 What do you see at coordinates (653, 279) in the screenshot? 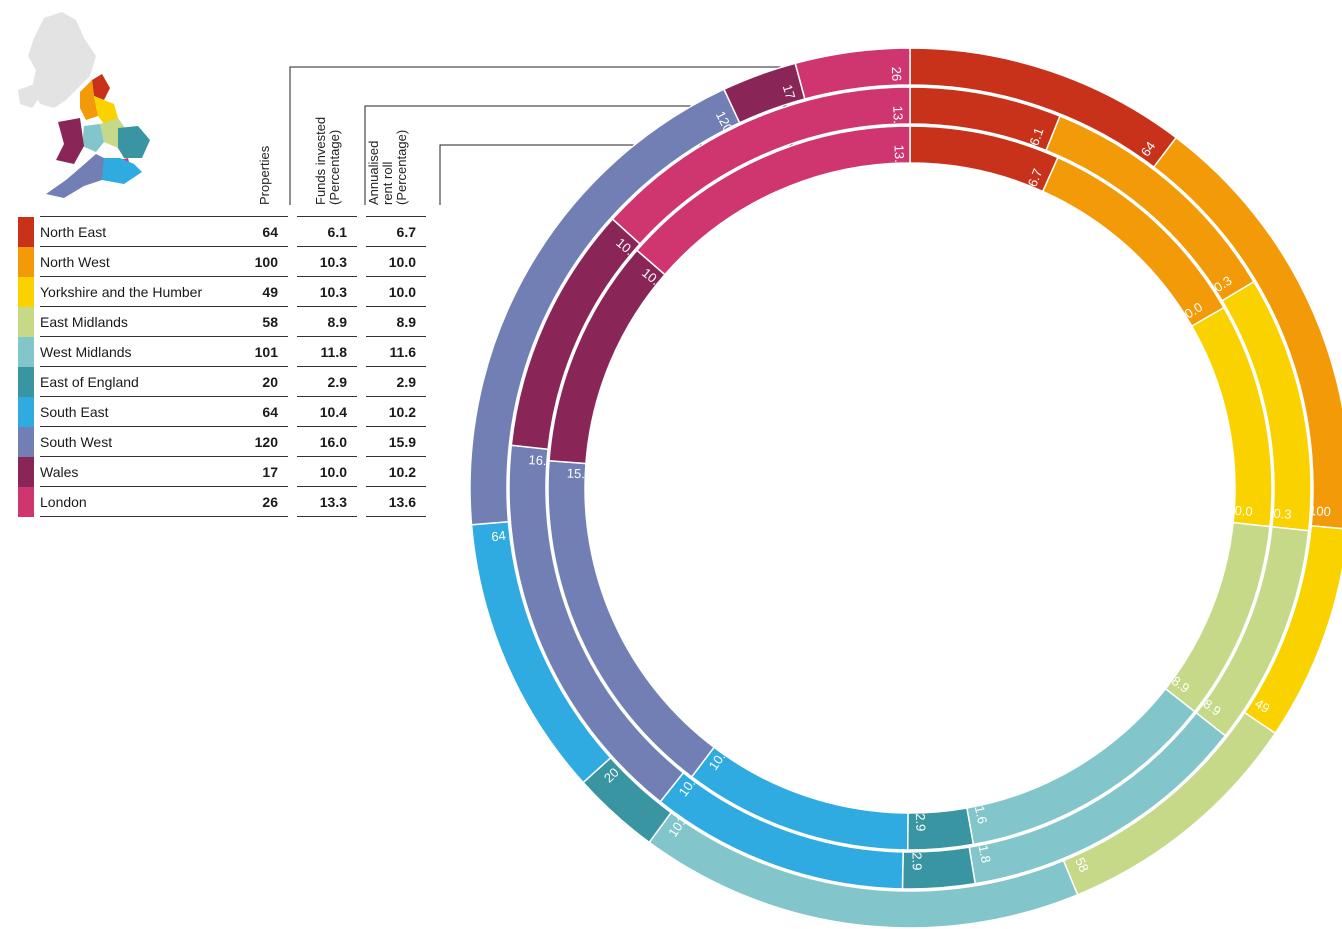
I see `ring-label-inner: 10.2` at bounding box center [653, 279].